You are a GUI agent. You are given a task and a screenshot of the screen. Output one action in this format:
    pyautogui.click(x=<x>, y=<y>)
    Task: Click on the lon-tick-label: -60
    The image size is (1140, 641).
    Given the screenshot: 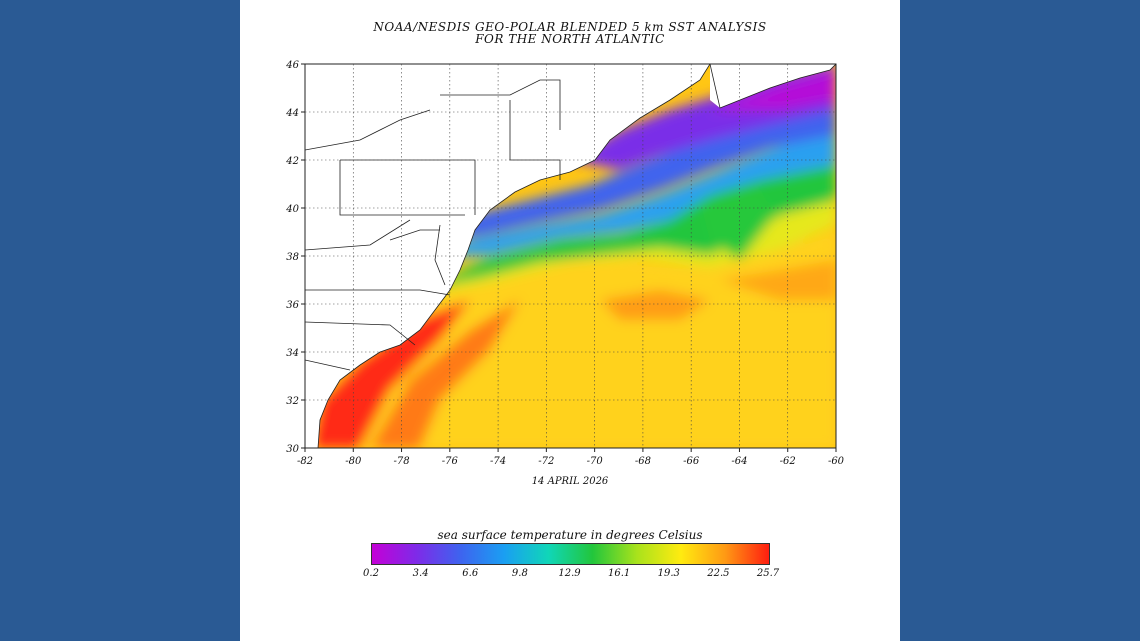 What is the action you would take?
    pyautogui.click(x=836, y=461)
    